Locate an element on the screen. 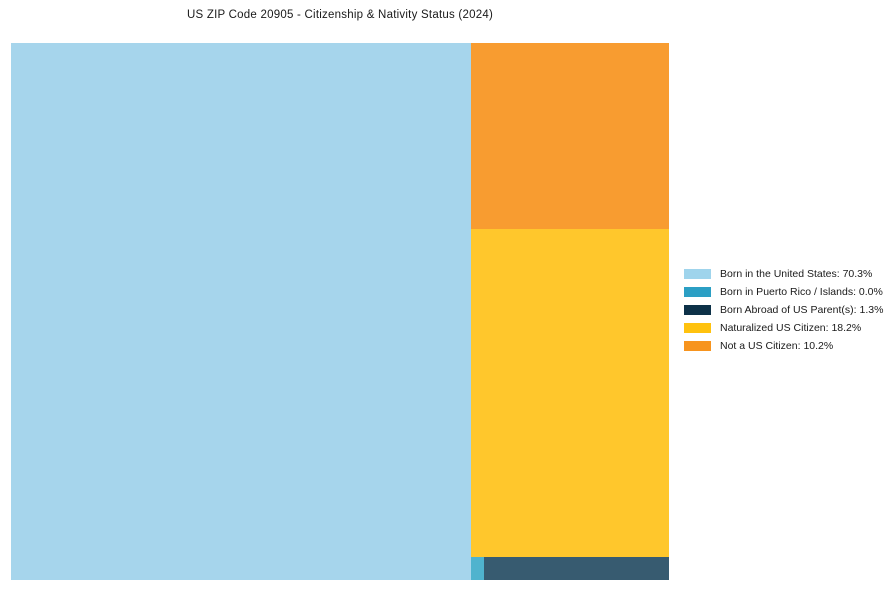 This screenshot has width=889, height=590. legend-item: Not a US Citizen: 10.2% is located at coordinates (784, 346).